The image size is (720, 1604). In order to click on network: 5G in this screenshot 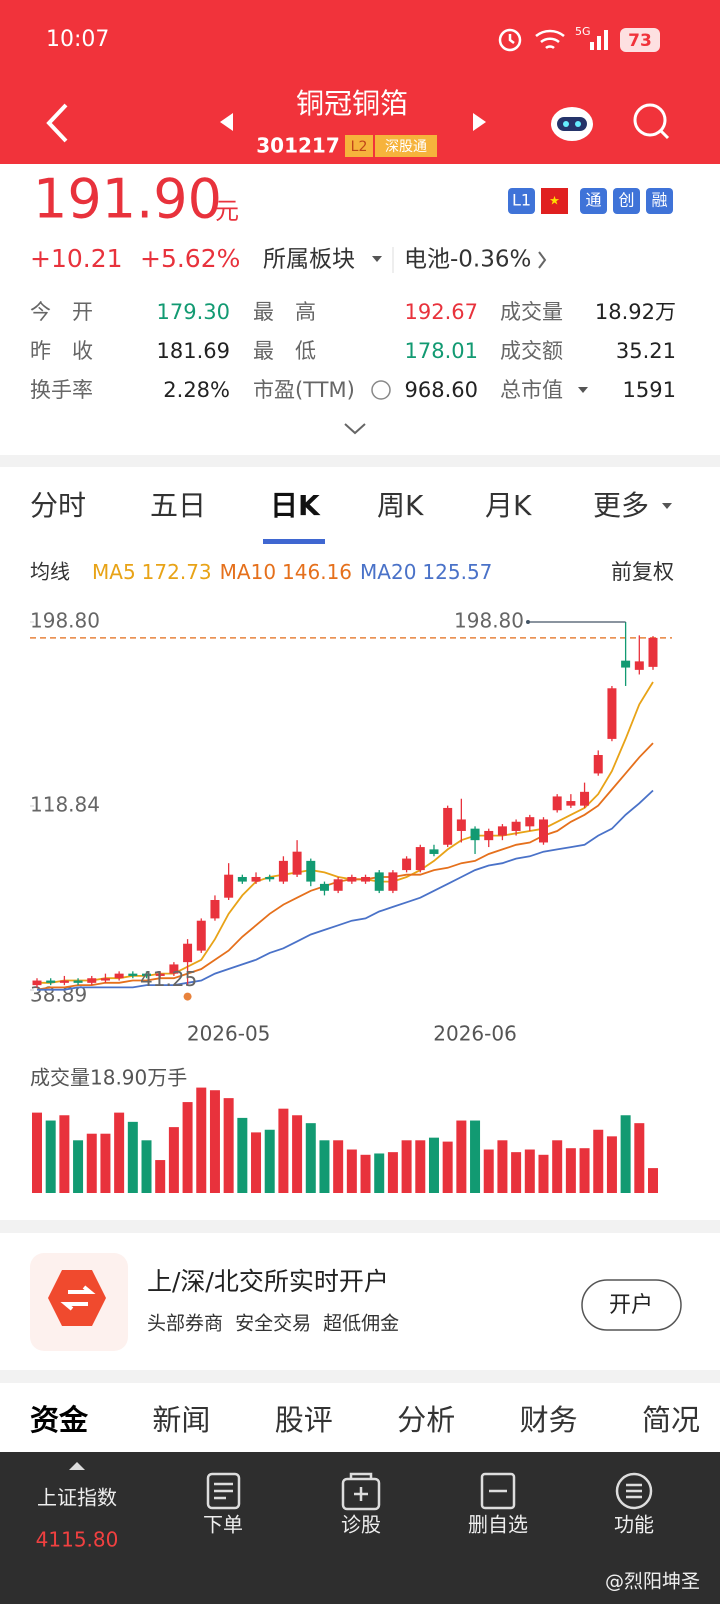, I will do `click(583, 31)`.